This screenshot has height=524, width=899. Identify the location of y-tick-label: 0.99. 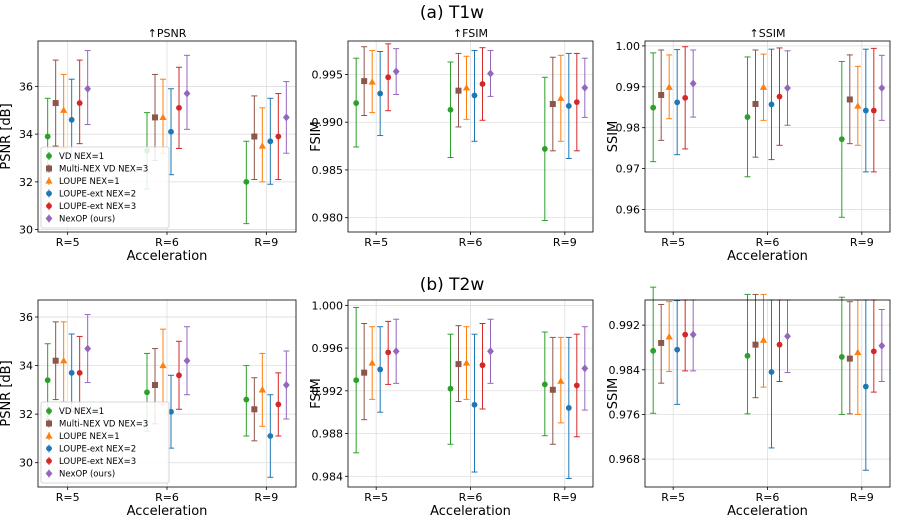
(628, 87).